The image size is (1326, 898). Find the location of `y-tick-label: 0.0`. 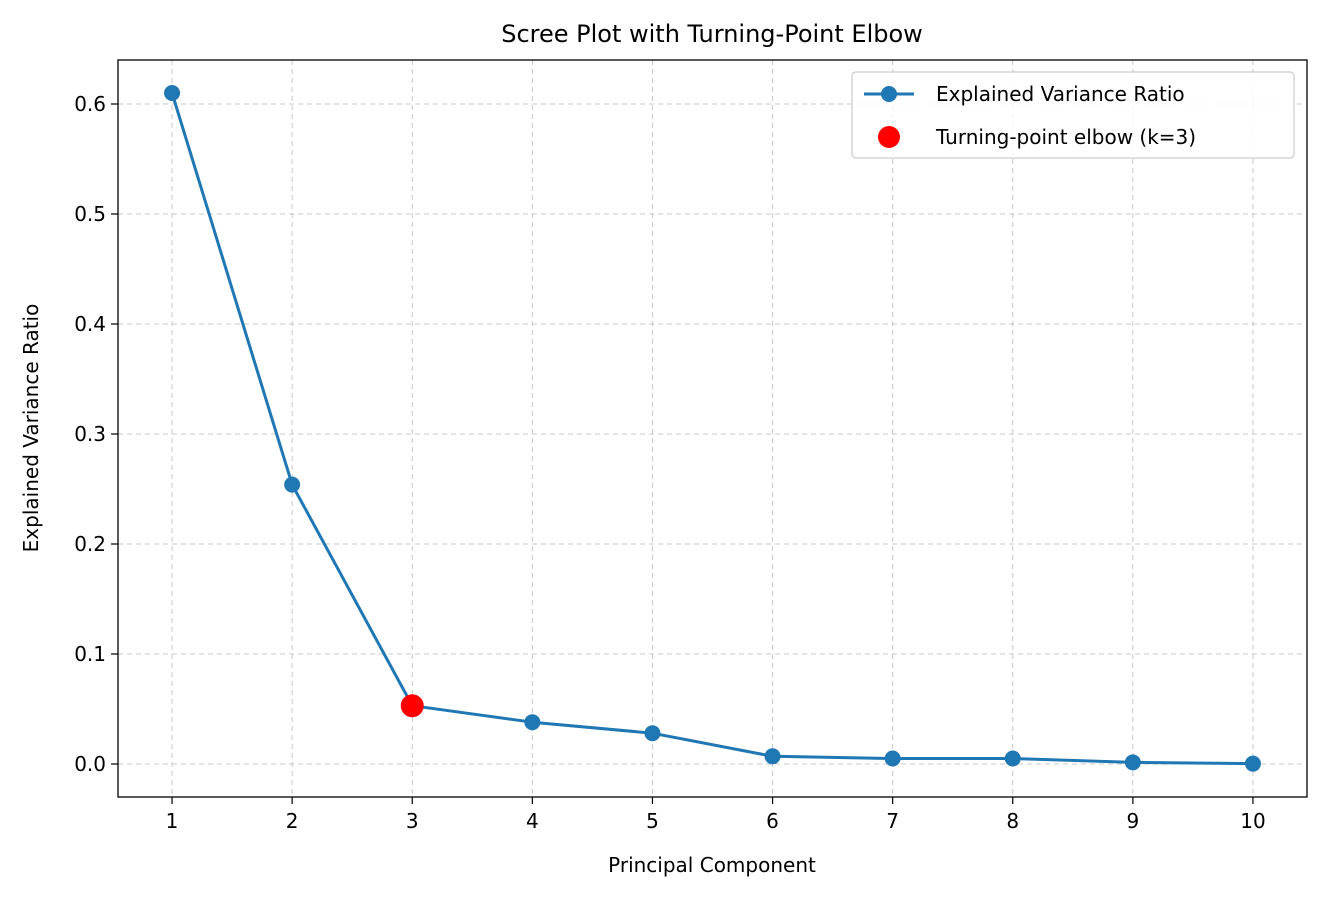

y-tick-label: 0.0 is located at coordinates (90, 764).